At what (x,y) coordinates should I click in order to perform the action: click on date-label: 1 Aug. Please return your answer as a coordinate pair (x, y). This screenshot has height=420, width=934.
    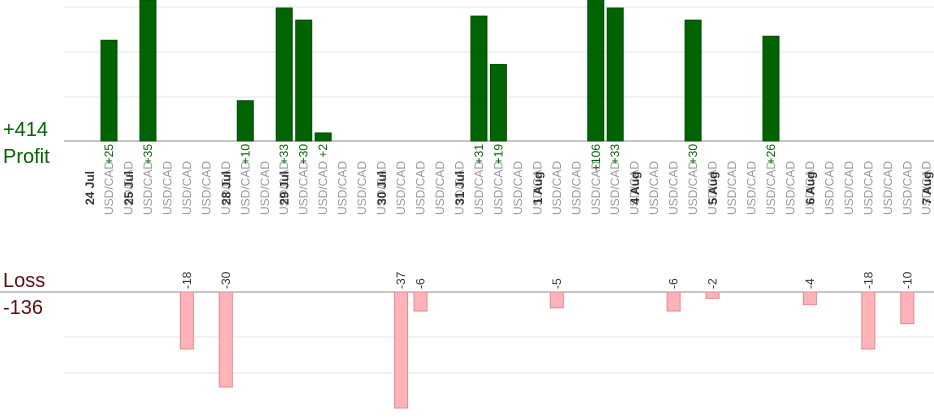
    Looking at the image, I should click on (538, 188).